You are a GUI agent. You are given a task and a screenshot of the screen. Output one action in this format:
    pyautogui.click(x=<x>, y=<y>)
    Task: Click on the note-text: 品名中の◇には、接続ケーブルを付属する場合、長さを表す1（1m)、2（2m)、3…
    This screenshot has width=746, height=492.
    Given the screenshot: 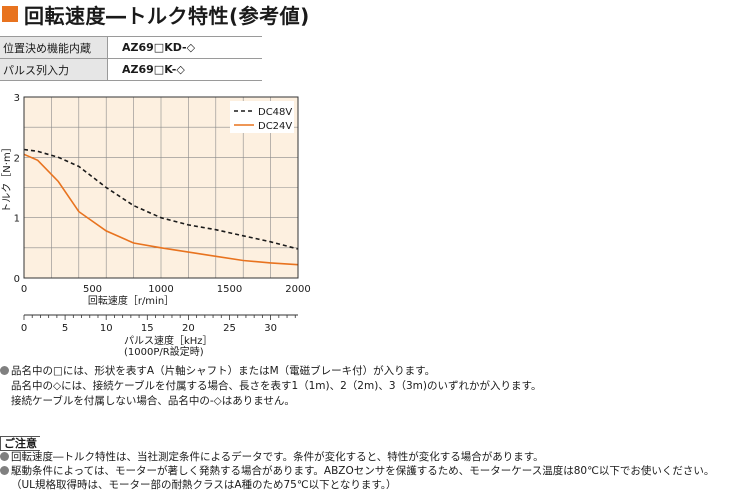 What is the action you would take?
    pyautogui.click(x=276, y=386)
    